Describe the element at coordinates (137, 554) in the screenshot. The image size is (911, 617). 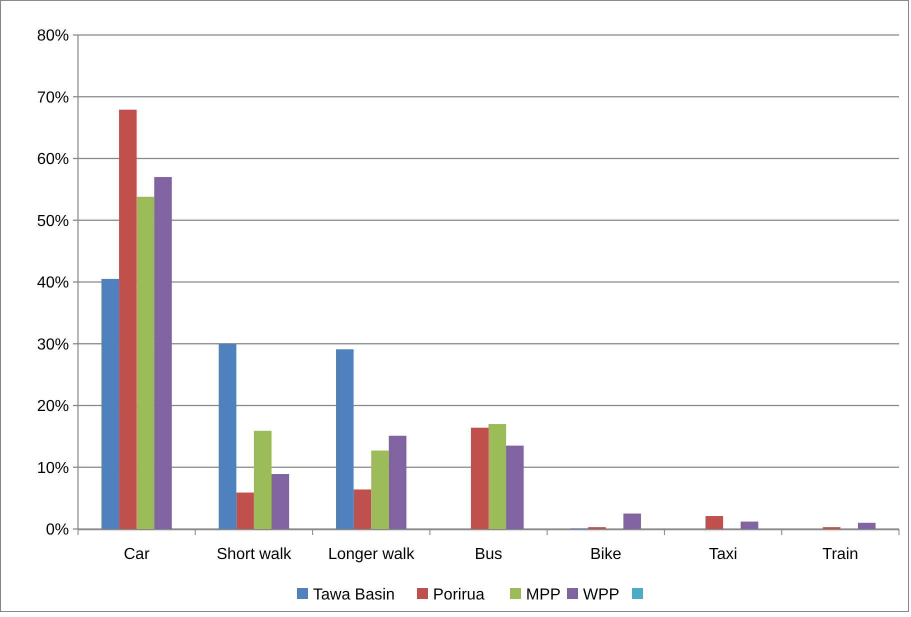
I see `x-tick-label: Car` at that location.